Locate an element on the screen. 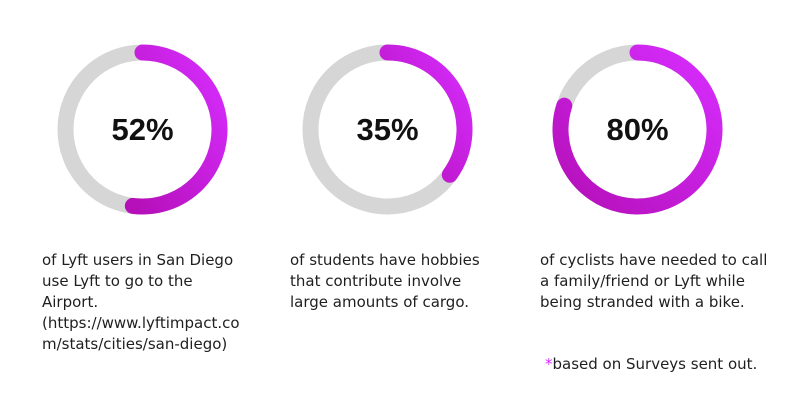  donut-1-svg is located at coordinates (142, 129).